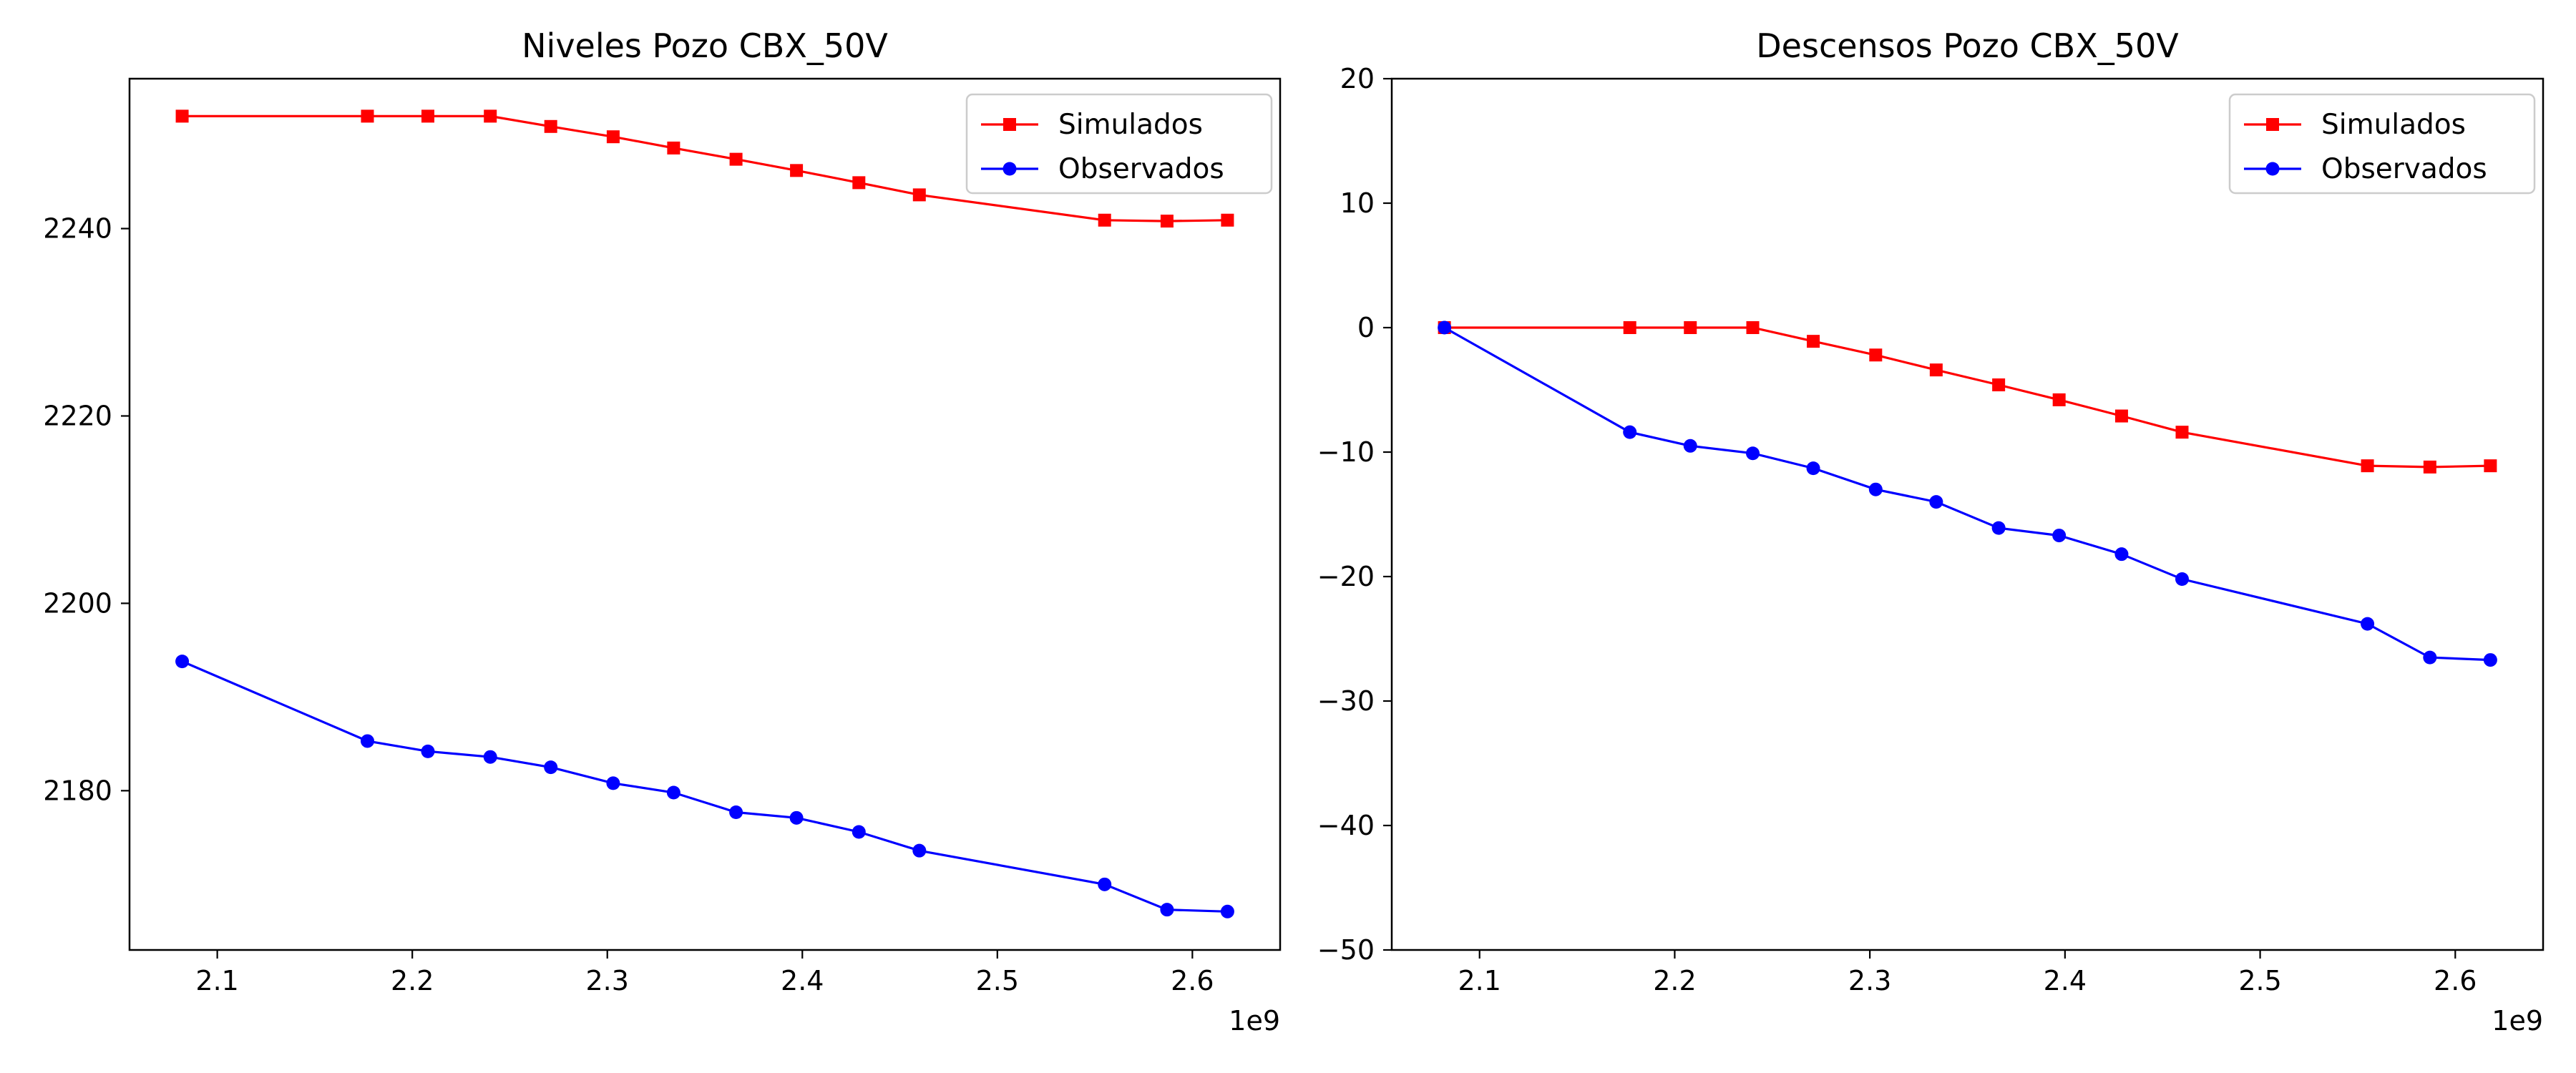  Describe the element at coordinates (1366, 327) in the screenshot. I see `y-tick-label: 0` at that location.